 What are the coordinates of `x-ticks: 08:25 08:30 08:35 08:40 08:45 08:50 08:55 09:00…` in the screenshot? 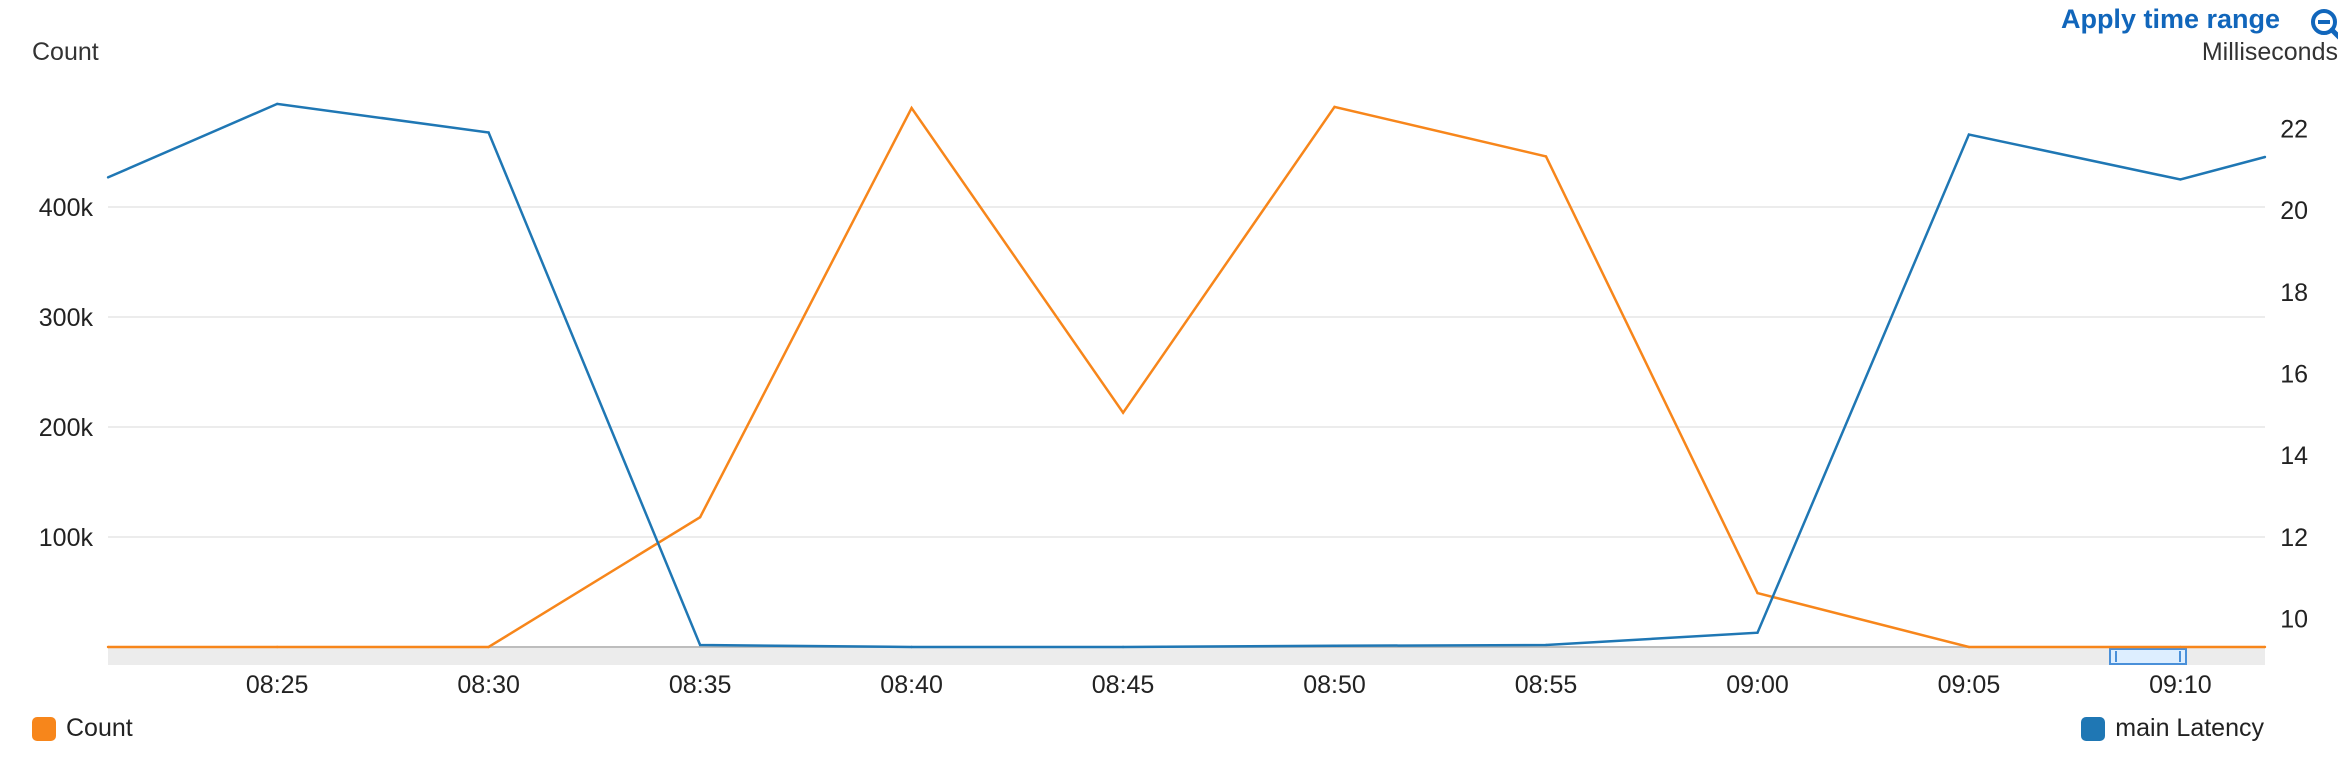 It's located at (1229, 685).